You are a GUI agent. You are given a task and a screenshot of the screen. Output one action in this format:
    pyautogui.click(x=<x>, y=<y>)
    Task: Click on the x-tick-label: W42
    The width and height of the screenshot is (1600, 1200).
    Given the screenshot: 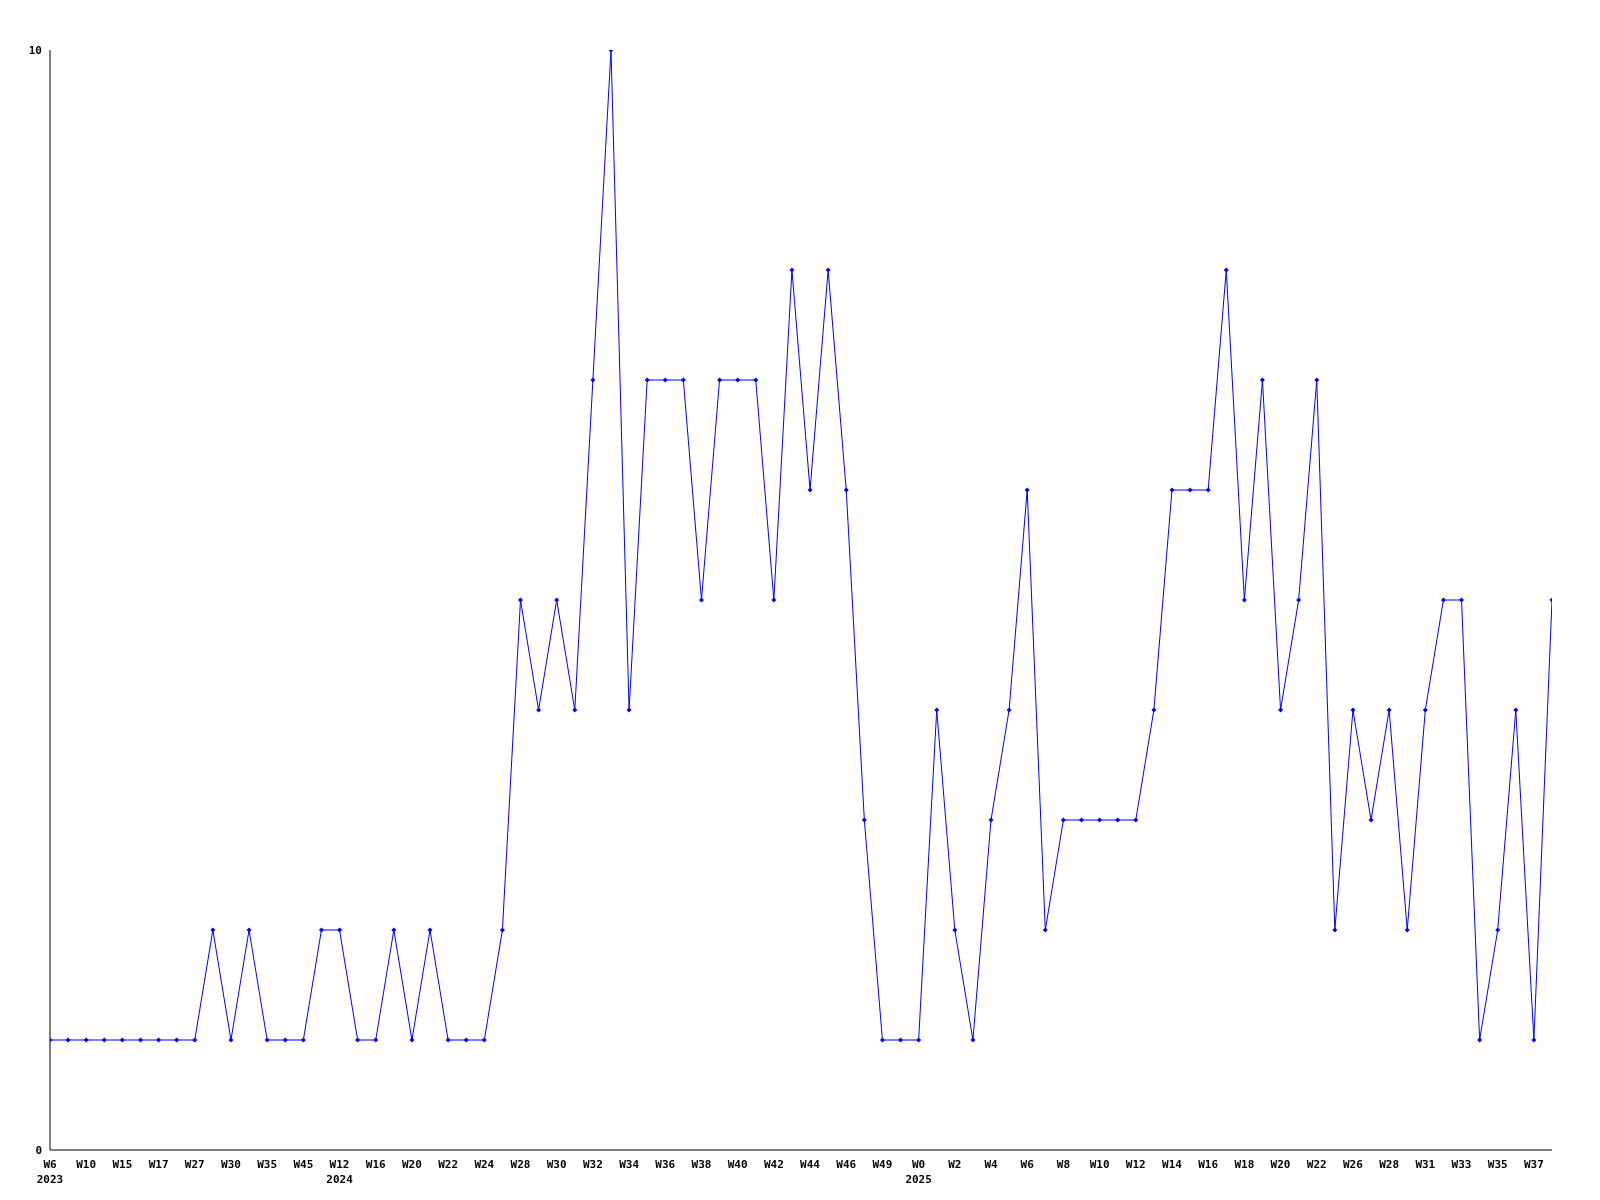 What is the action you would take?
    pyautogui.click(x=773, y=1164)
    